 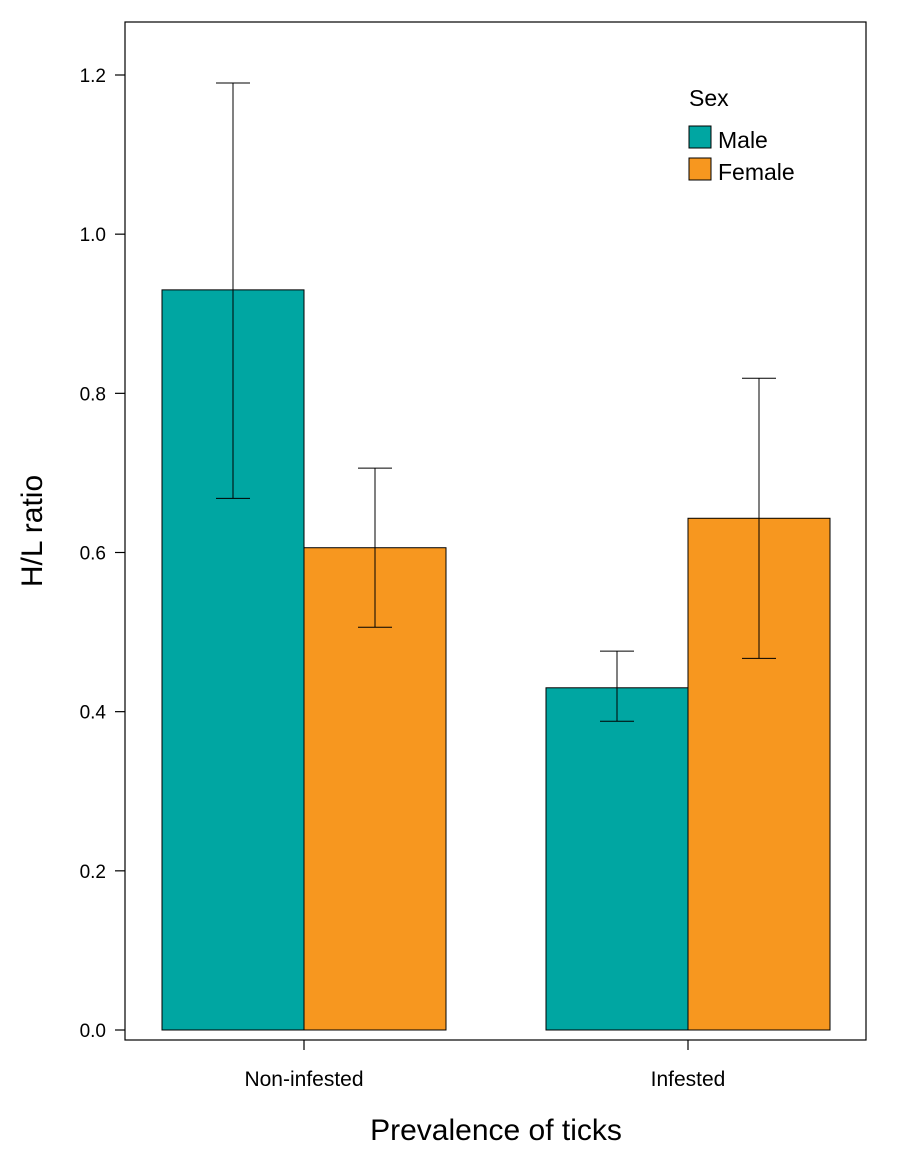 I want to click on y-tick-label: 0.6, so click(x=93, y=554).